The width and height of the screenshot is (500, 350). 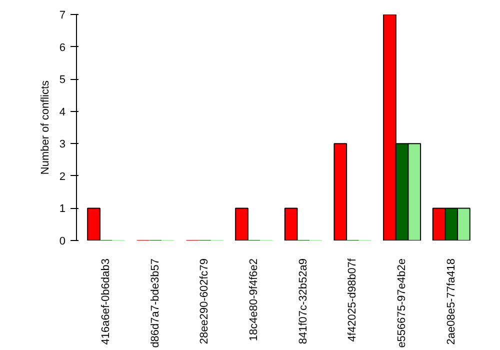 I want to click on y-tick-label: 7, so click(x=62, y=16).